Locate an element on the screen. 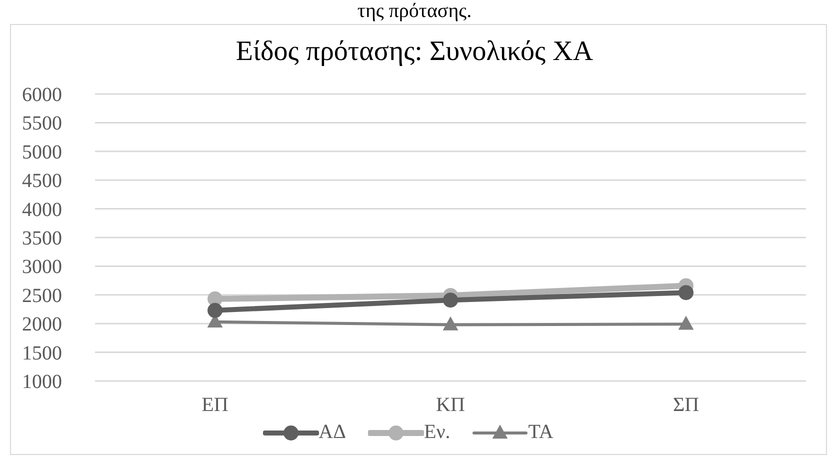 The width and height of the screenshot is (829, 457). y-tick-label: 5500 is located at coordinates (42, 123).